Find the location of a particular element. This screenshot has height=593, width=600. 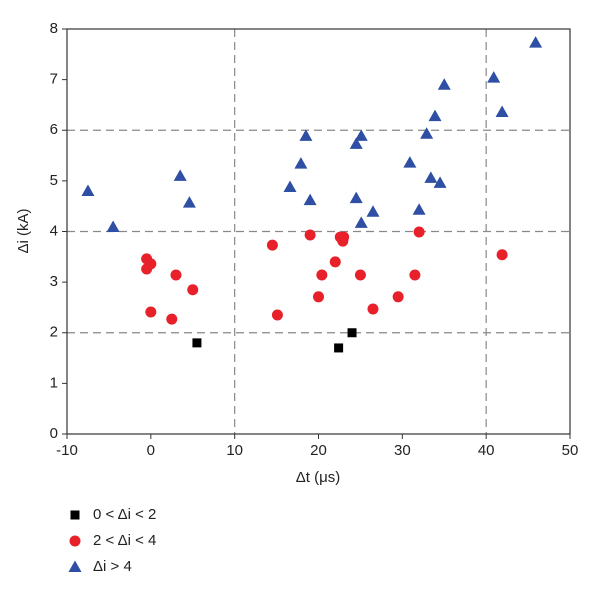

x-tick-label: 20 is located at coordinates (318, 450).